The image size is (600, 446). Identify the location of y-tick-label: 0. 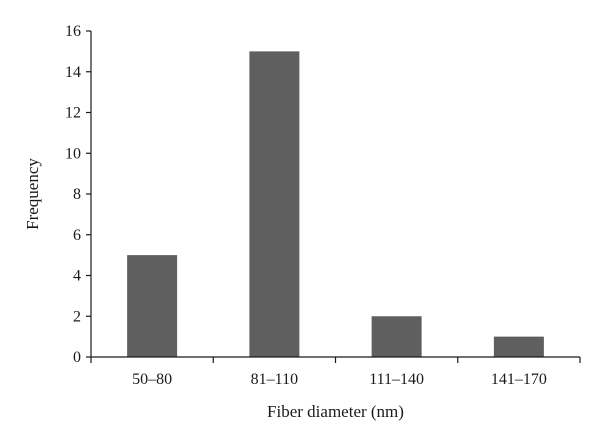
(77, 357).